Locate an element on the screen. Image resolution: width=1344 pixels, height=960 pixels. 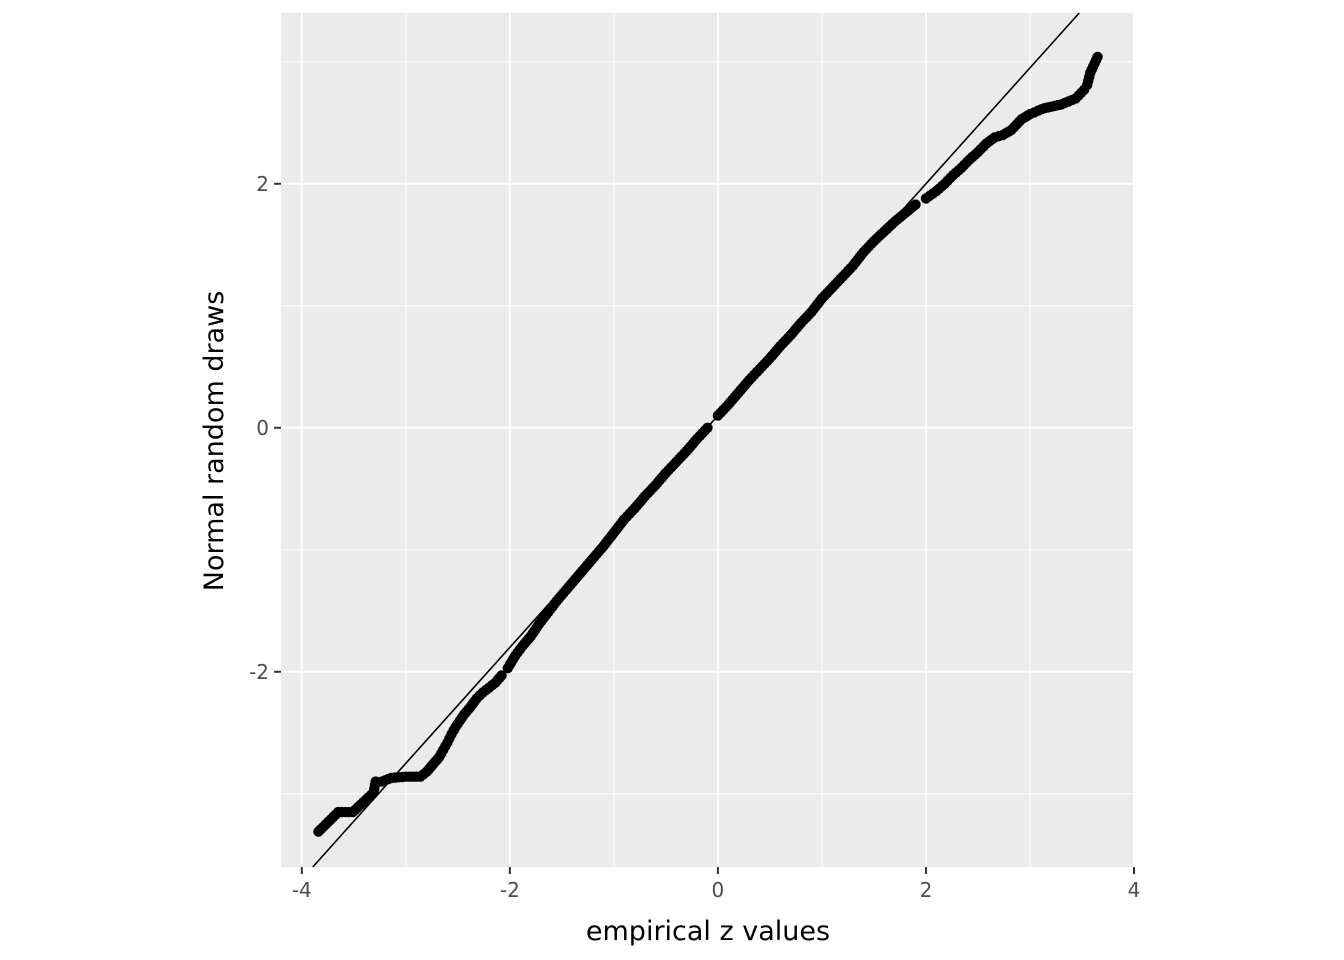
x-tick-label: 0 is located at coordinates (718, 890).